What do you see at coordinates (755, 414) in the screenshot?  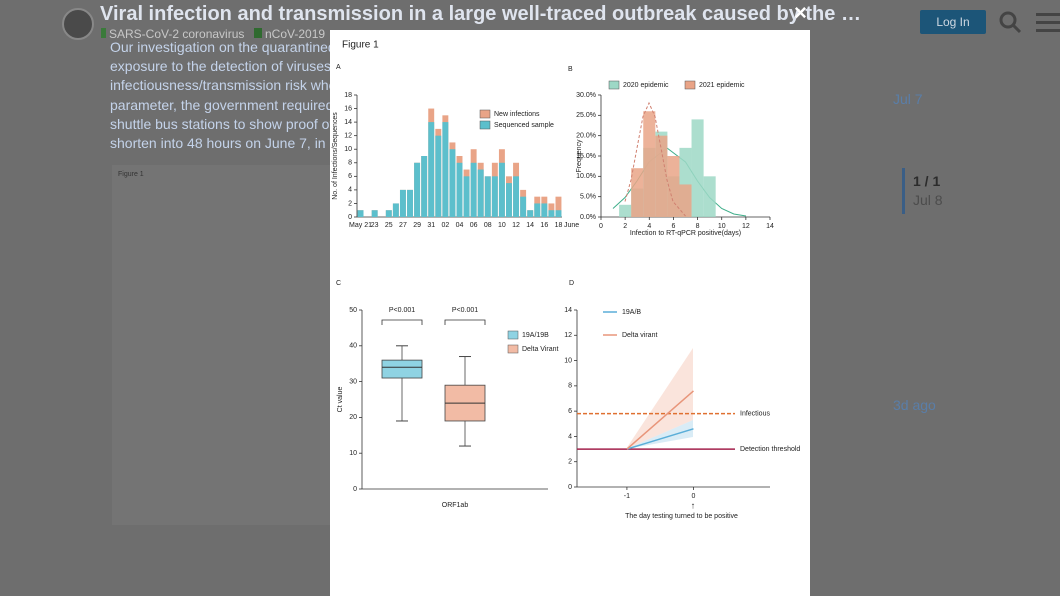 I see `threshold-label: Infectious` at bounding box center [755, 414].